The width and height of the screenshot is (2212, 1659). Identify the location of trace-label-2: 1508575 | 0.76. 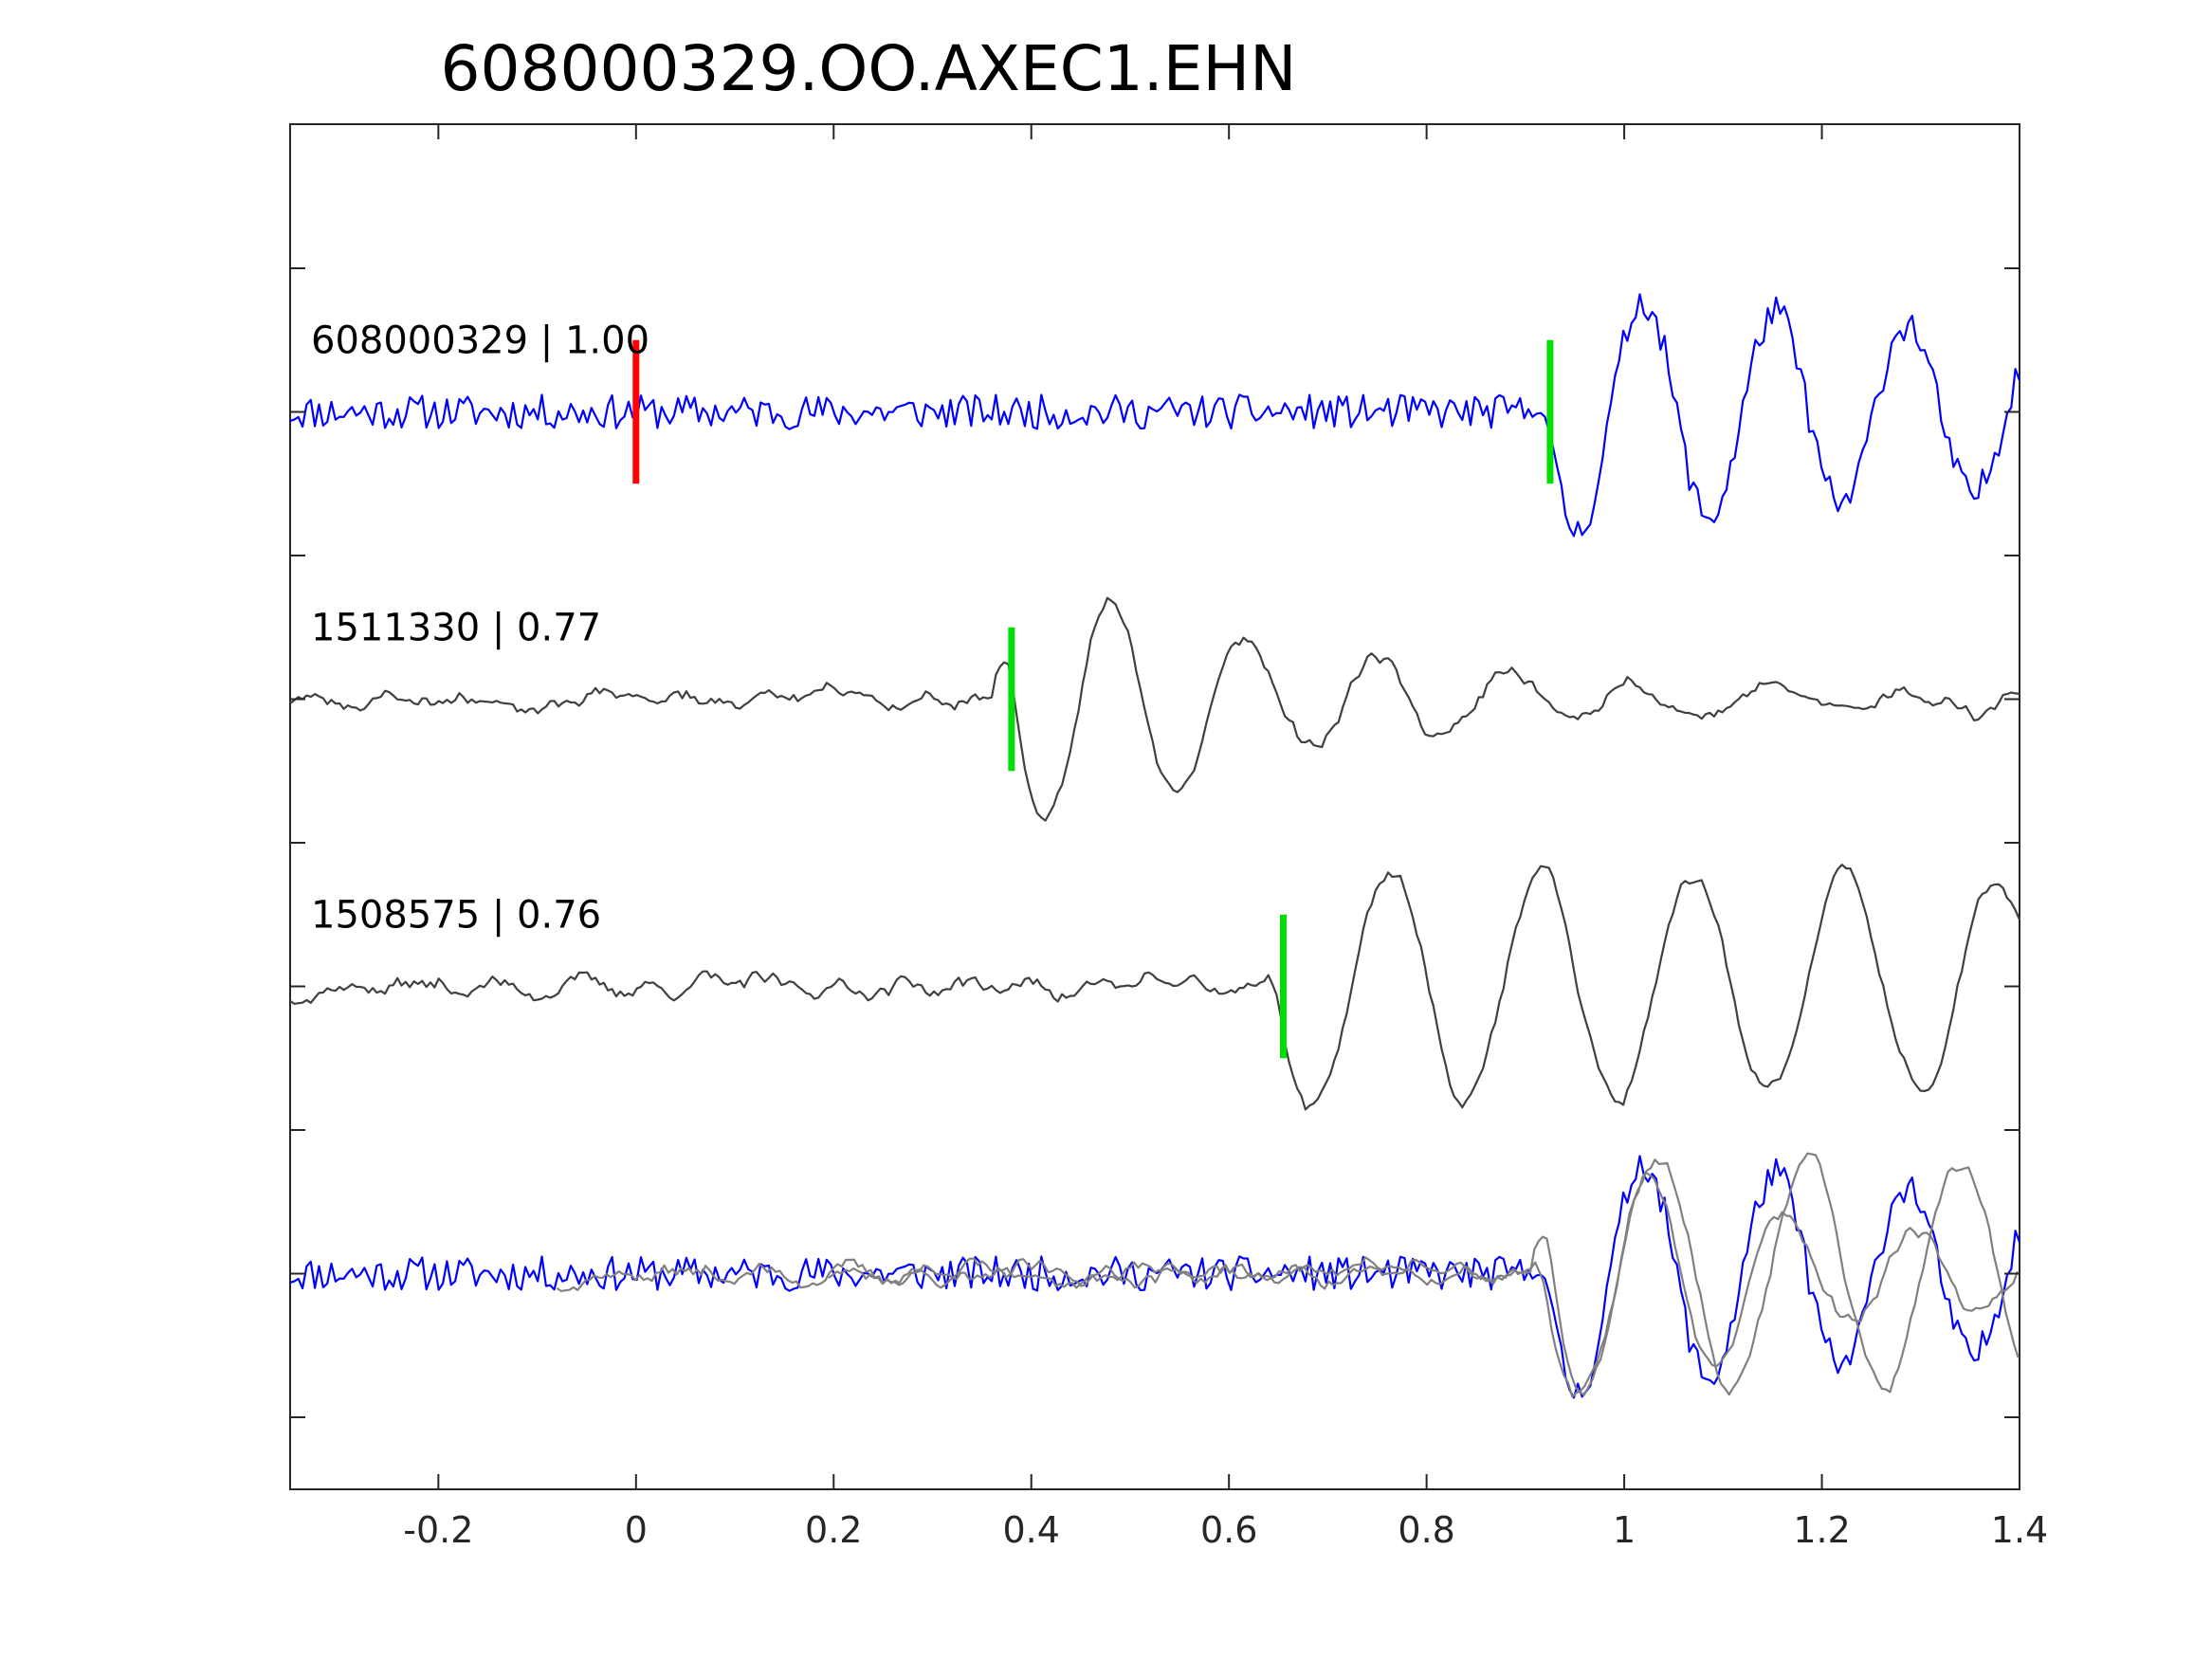
(456, 916).